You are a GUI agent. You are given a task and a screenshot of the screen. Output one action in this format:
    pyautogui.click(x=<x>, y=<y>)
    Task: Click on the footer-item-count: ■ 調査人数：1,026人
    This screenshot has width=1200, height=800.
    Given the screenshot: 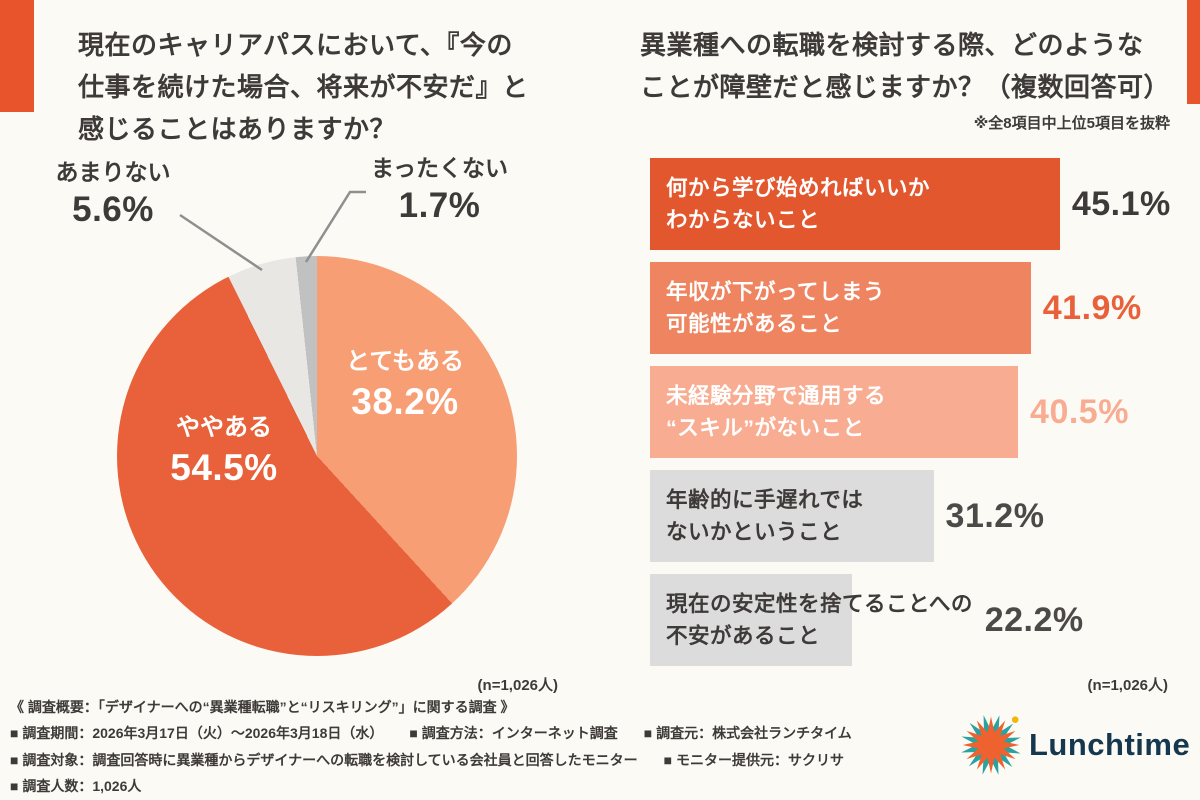 What is the action you would take?
    pyautogui.click(x=76, y=785)
    